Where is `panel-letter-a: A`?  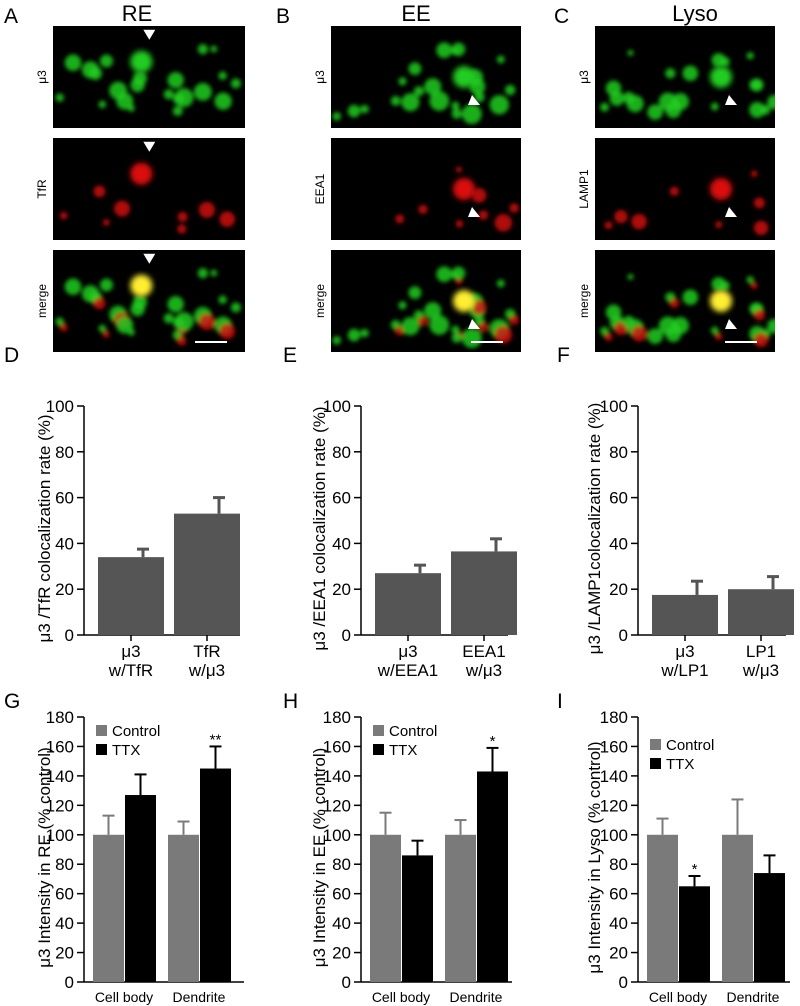 panel-letter-a: A is located at coordinates (11, 16).